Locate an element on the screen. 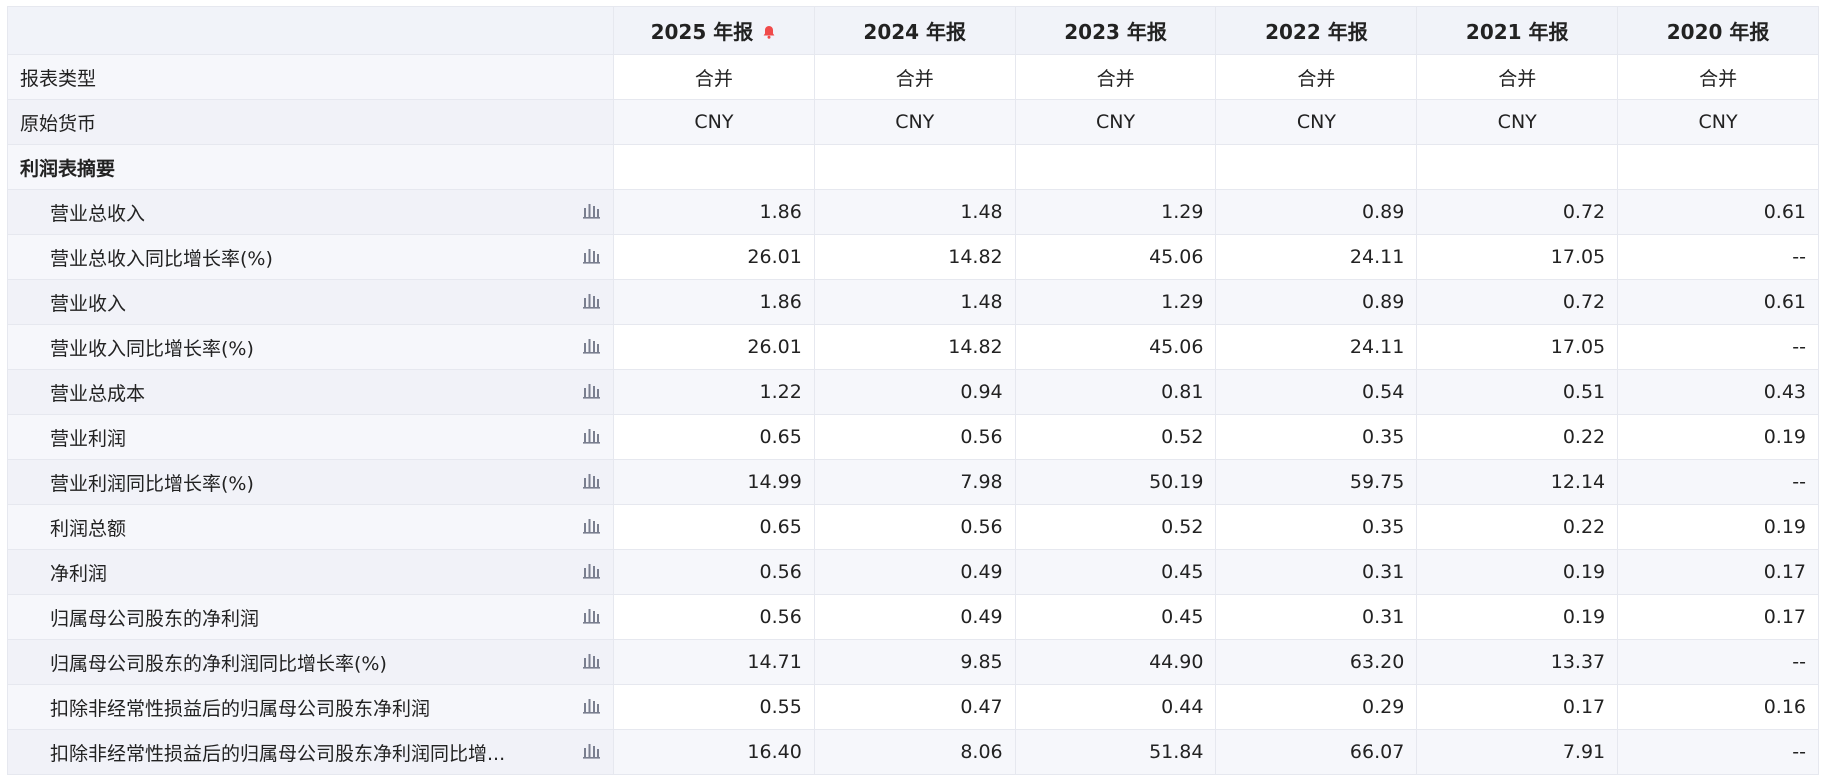  value-cell: 63.20 is located at coordinates (1316, 662).